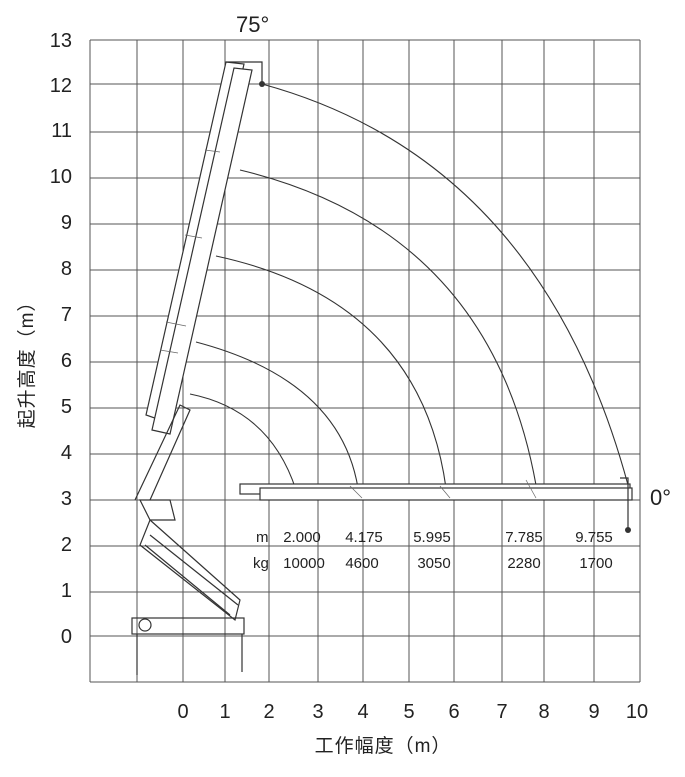  I want to click on table-radius-1: 2.000, so click(302, 537).